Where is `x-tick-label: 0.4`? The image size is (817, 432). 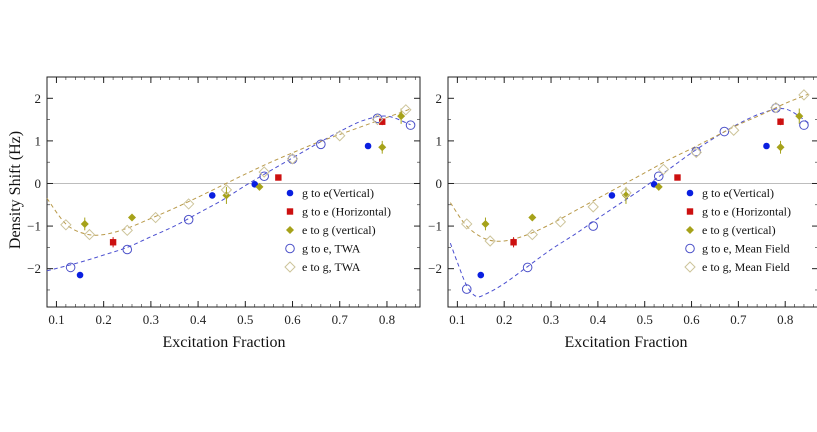 x-tick-label: 0.4 is located at coordinates (598, 319).